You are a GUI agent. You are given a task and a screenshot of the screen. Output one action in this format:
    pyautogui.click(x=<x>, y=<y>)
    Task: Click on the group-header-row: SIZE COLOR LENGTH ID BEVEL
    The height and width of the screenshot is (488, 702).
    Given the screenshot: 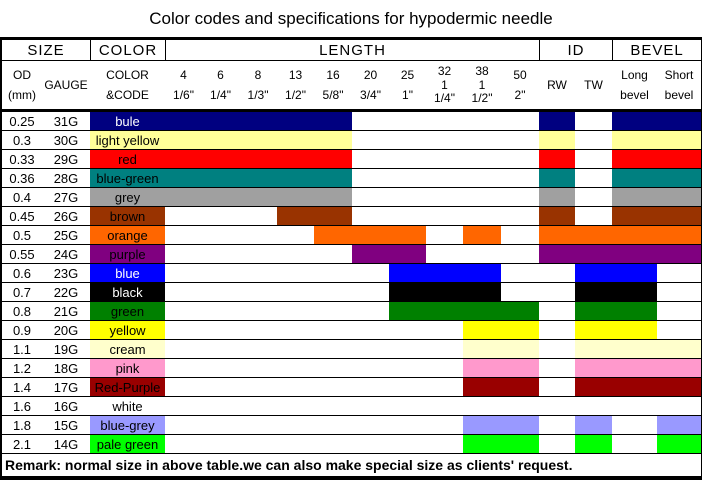 What is the action you would take?
    pyautogui.click(x=351, y=50)
    